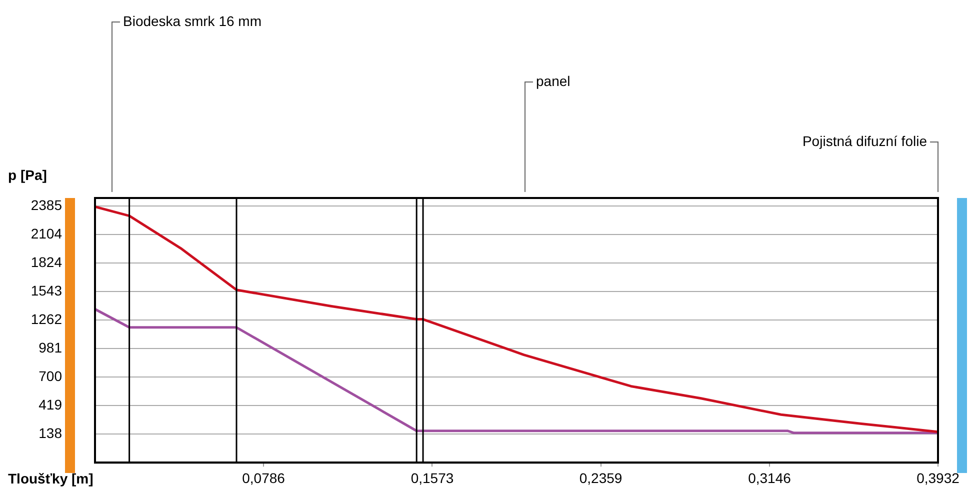  Describe the element at coordinates (46, 205) in the screenshot. I see `y-tick-label: 2385` at that location.